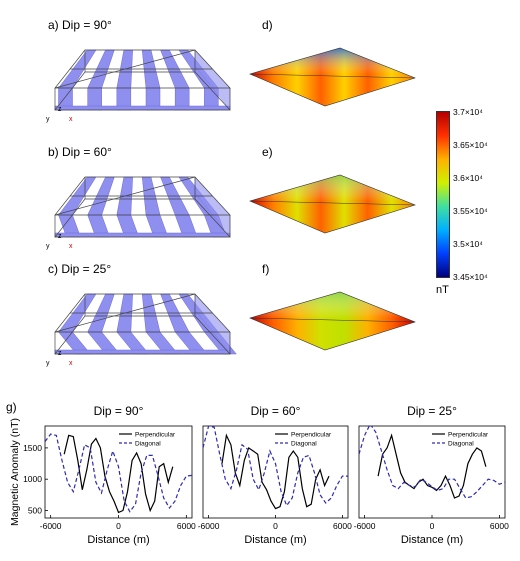  What do you see at coordinates (442, 290) in the screenshot?
I see `colorbar-unit: nT` at bounding box center [442, 290].